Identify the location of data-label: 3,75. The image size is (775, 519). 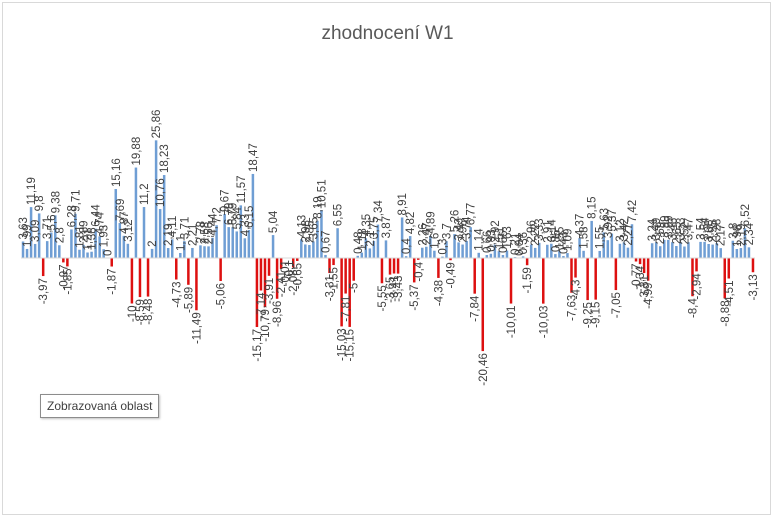
(375, 228).